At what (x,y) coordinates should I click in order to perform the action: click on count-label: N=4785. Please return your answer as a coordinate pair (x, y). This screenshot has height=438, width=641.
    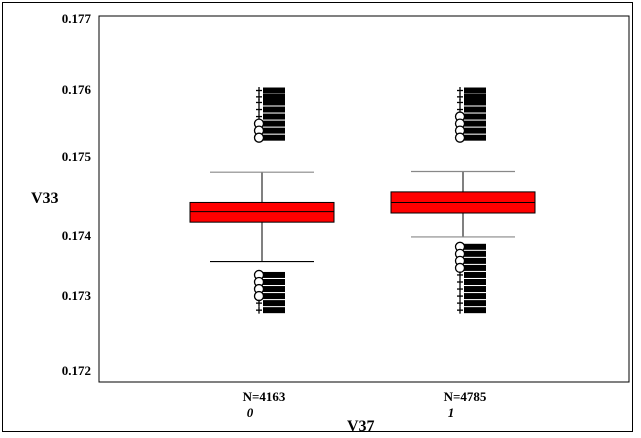
    Looking at the image, I should click on (465, 396).